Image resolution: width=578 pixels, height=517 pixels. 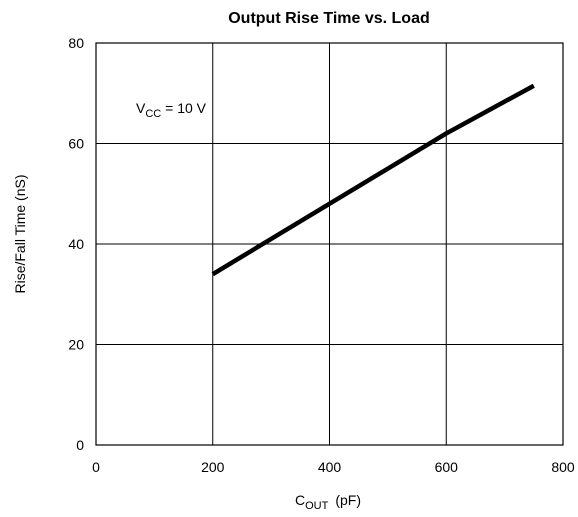 I want to click on x-tick-label: 800, so click(x=563, y=467).